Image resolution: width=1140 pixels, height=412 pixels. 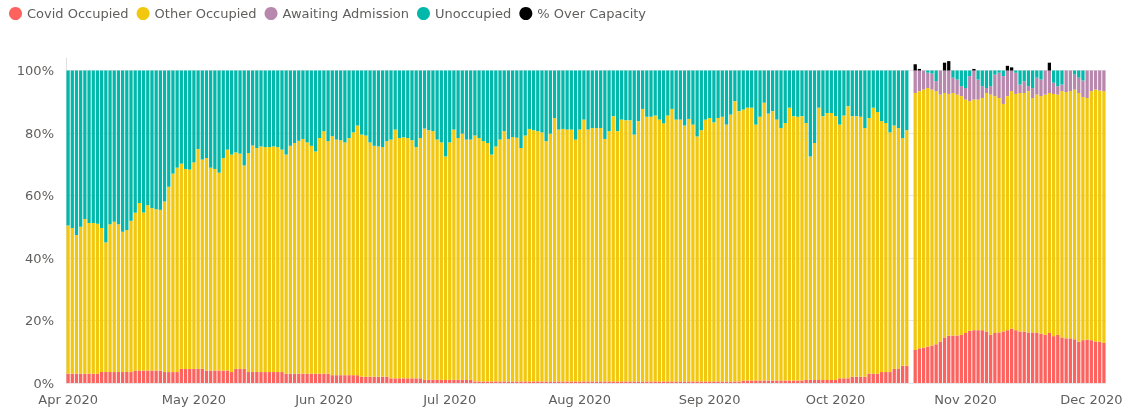 I want to click on legend-label: Unoccupied, so click(x=473, y=13).